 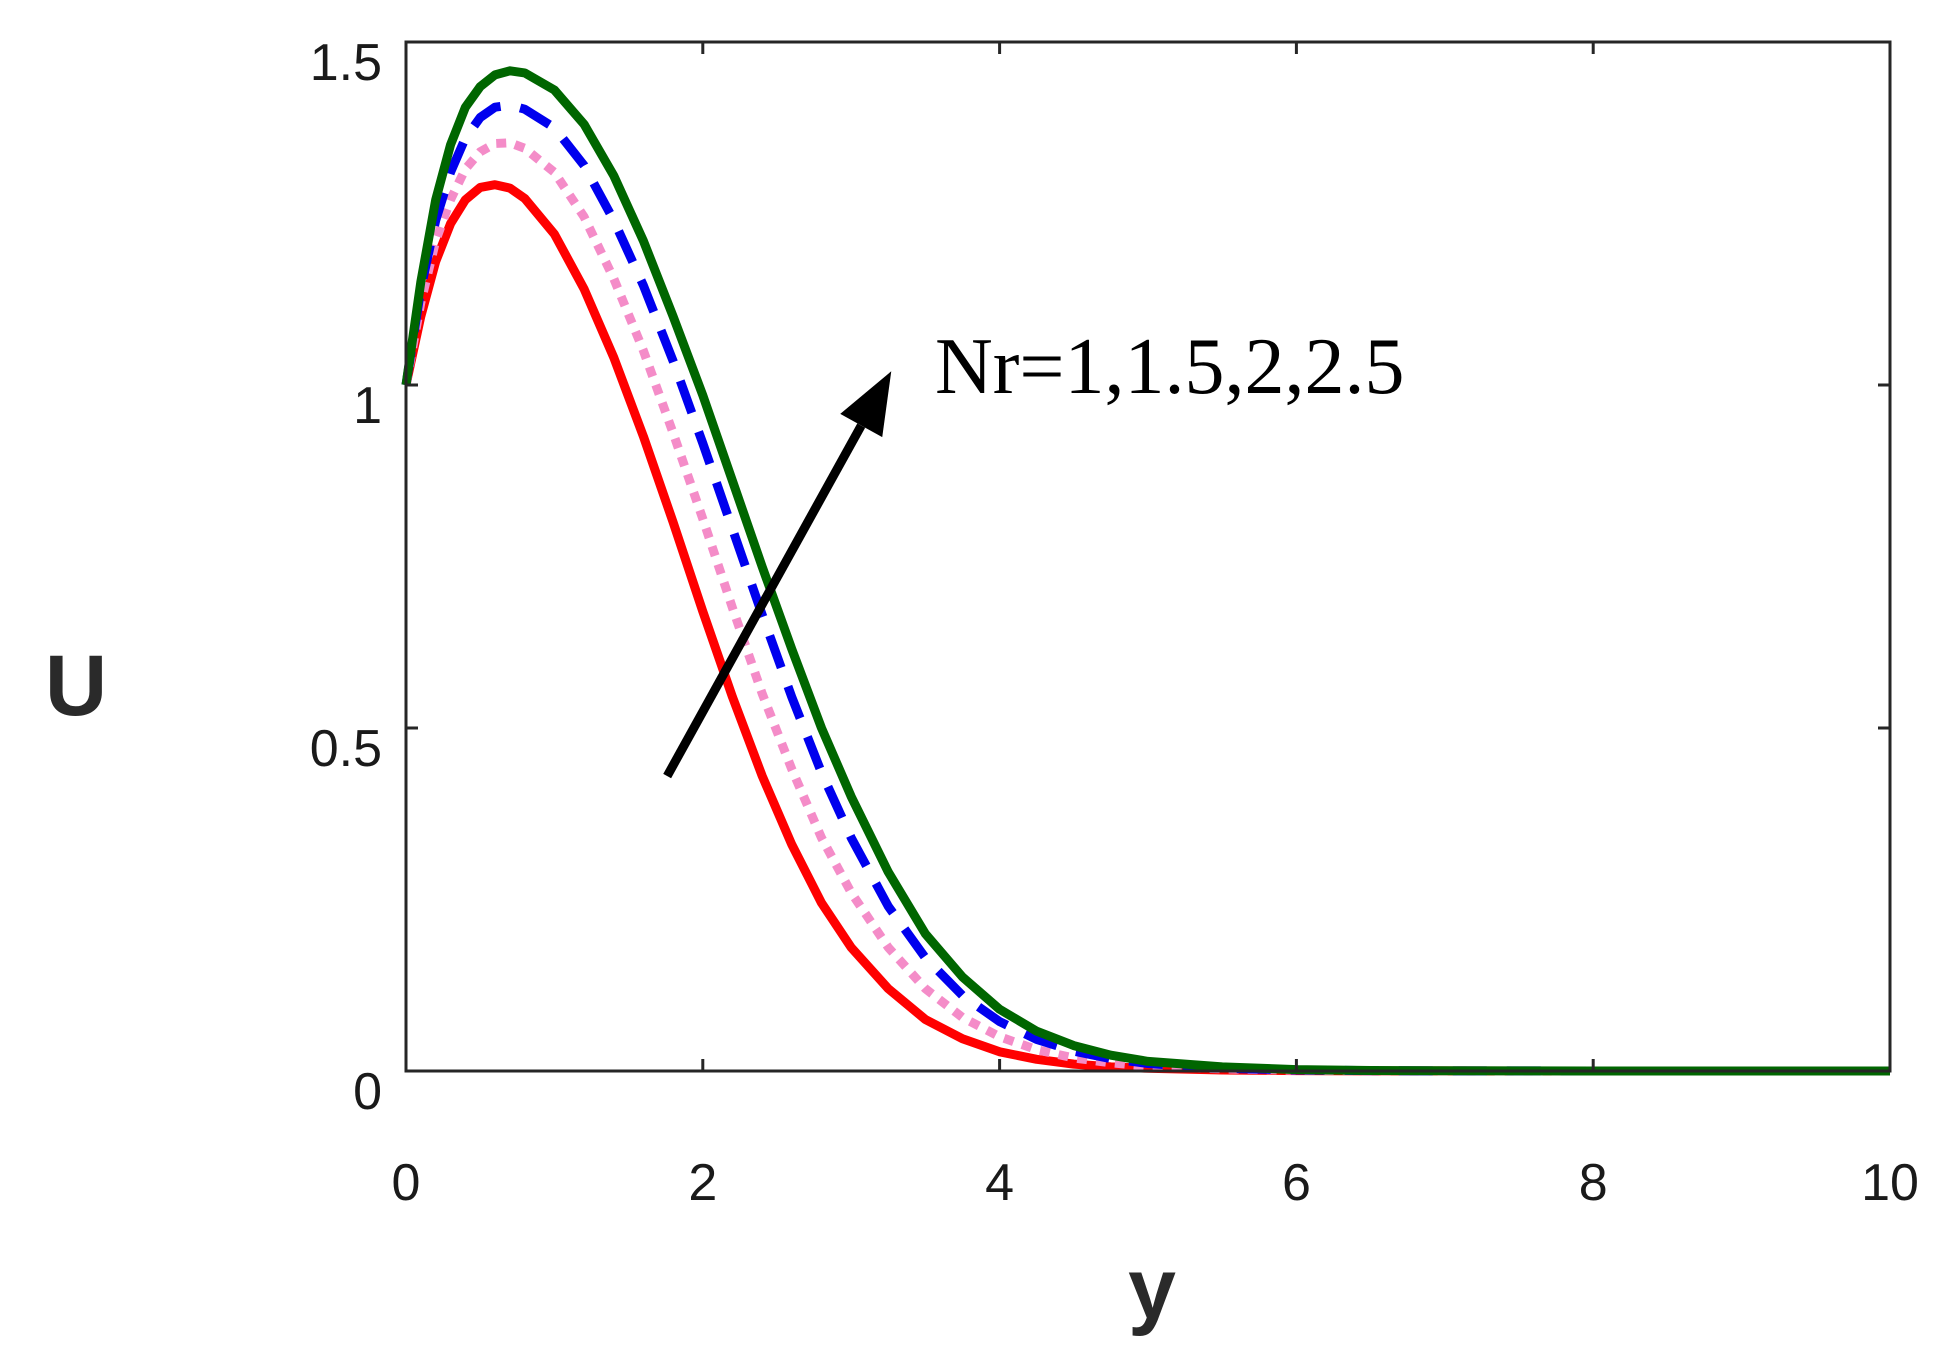 I want to click on y-tick-label: 0, so click(x=367, y=1092).